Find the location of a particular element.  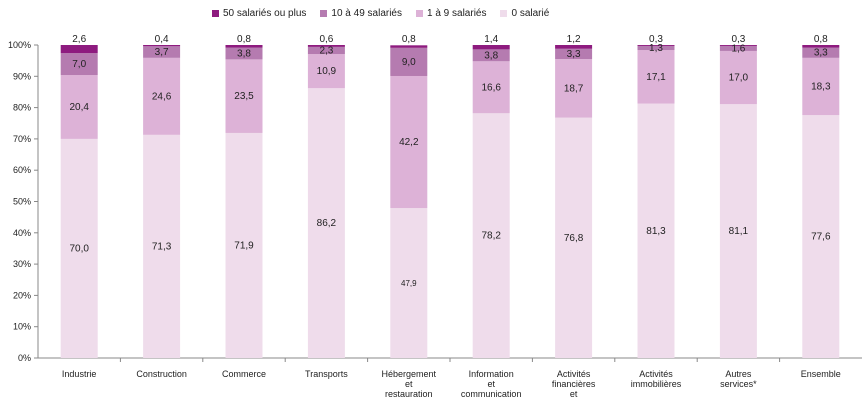

data-label: 17,1 is located at coordinates (656, 77).